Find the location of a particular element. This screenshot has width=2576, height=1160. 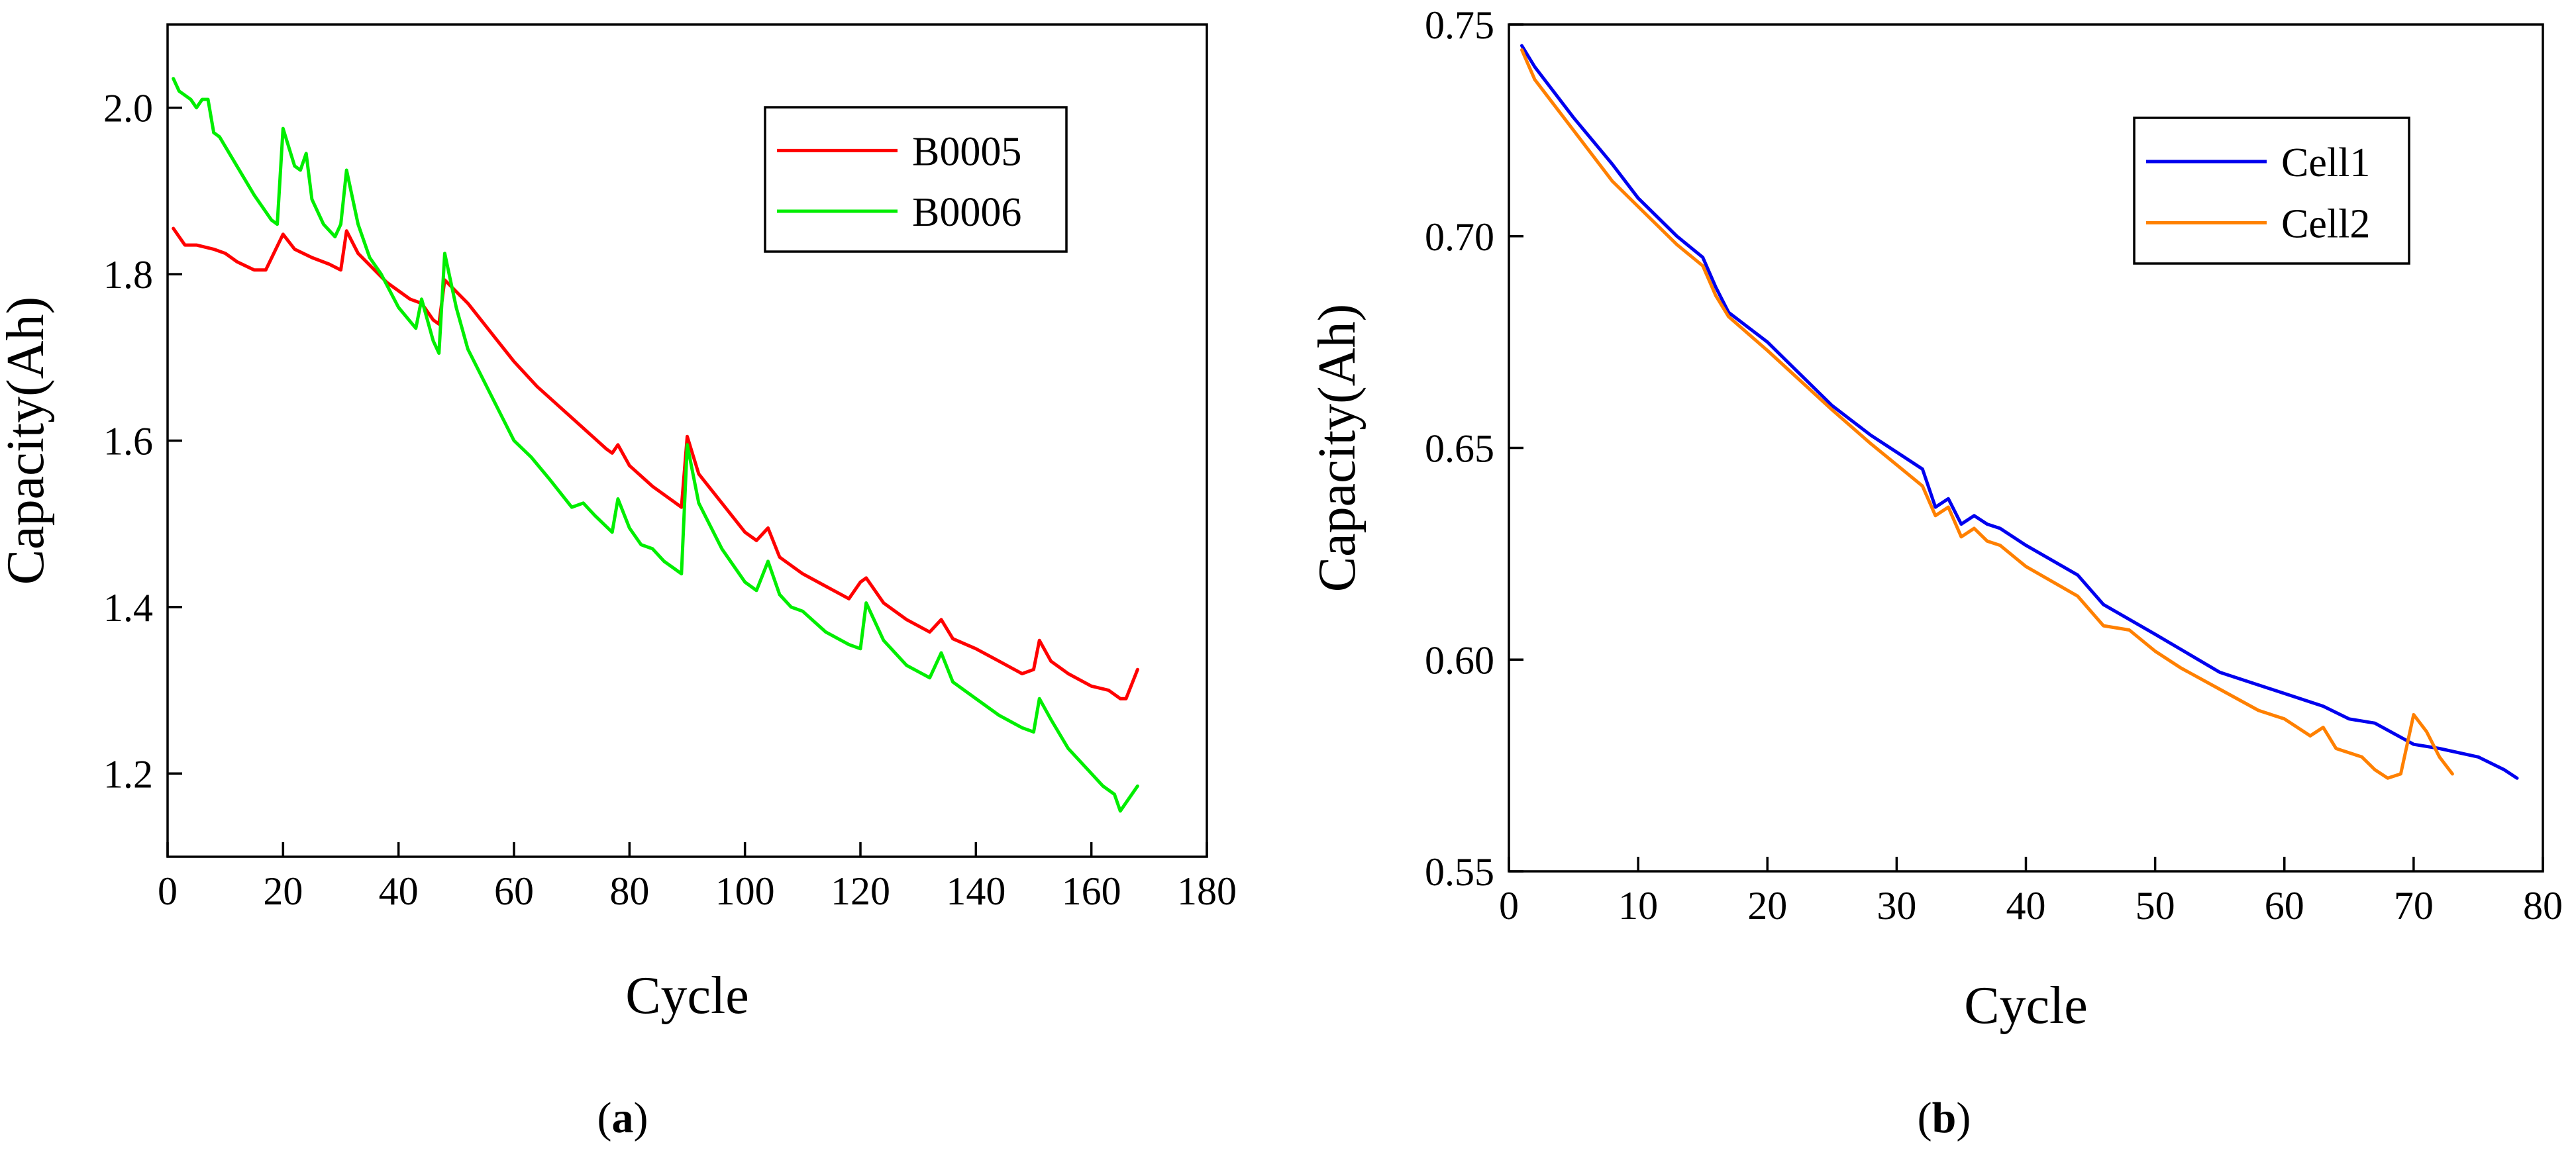

legend-label-b0005: B0005 is located at coordinates (966, 151).